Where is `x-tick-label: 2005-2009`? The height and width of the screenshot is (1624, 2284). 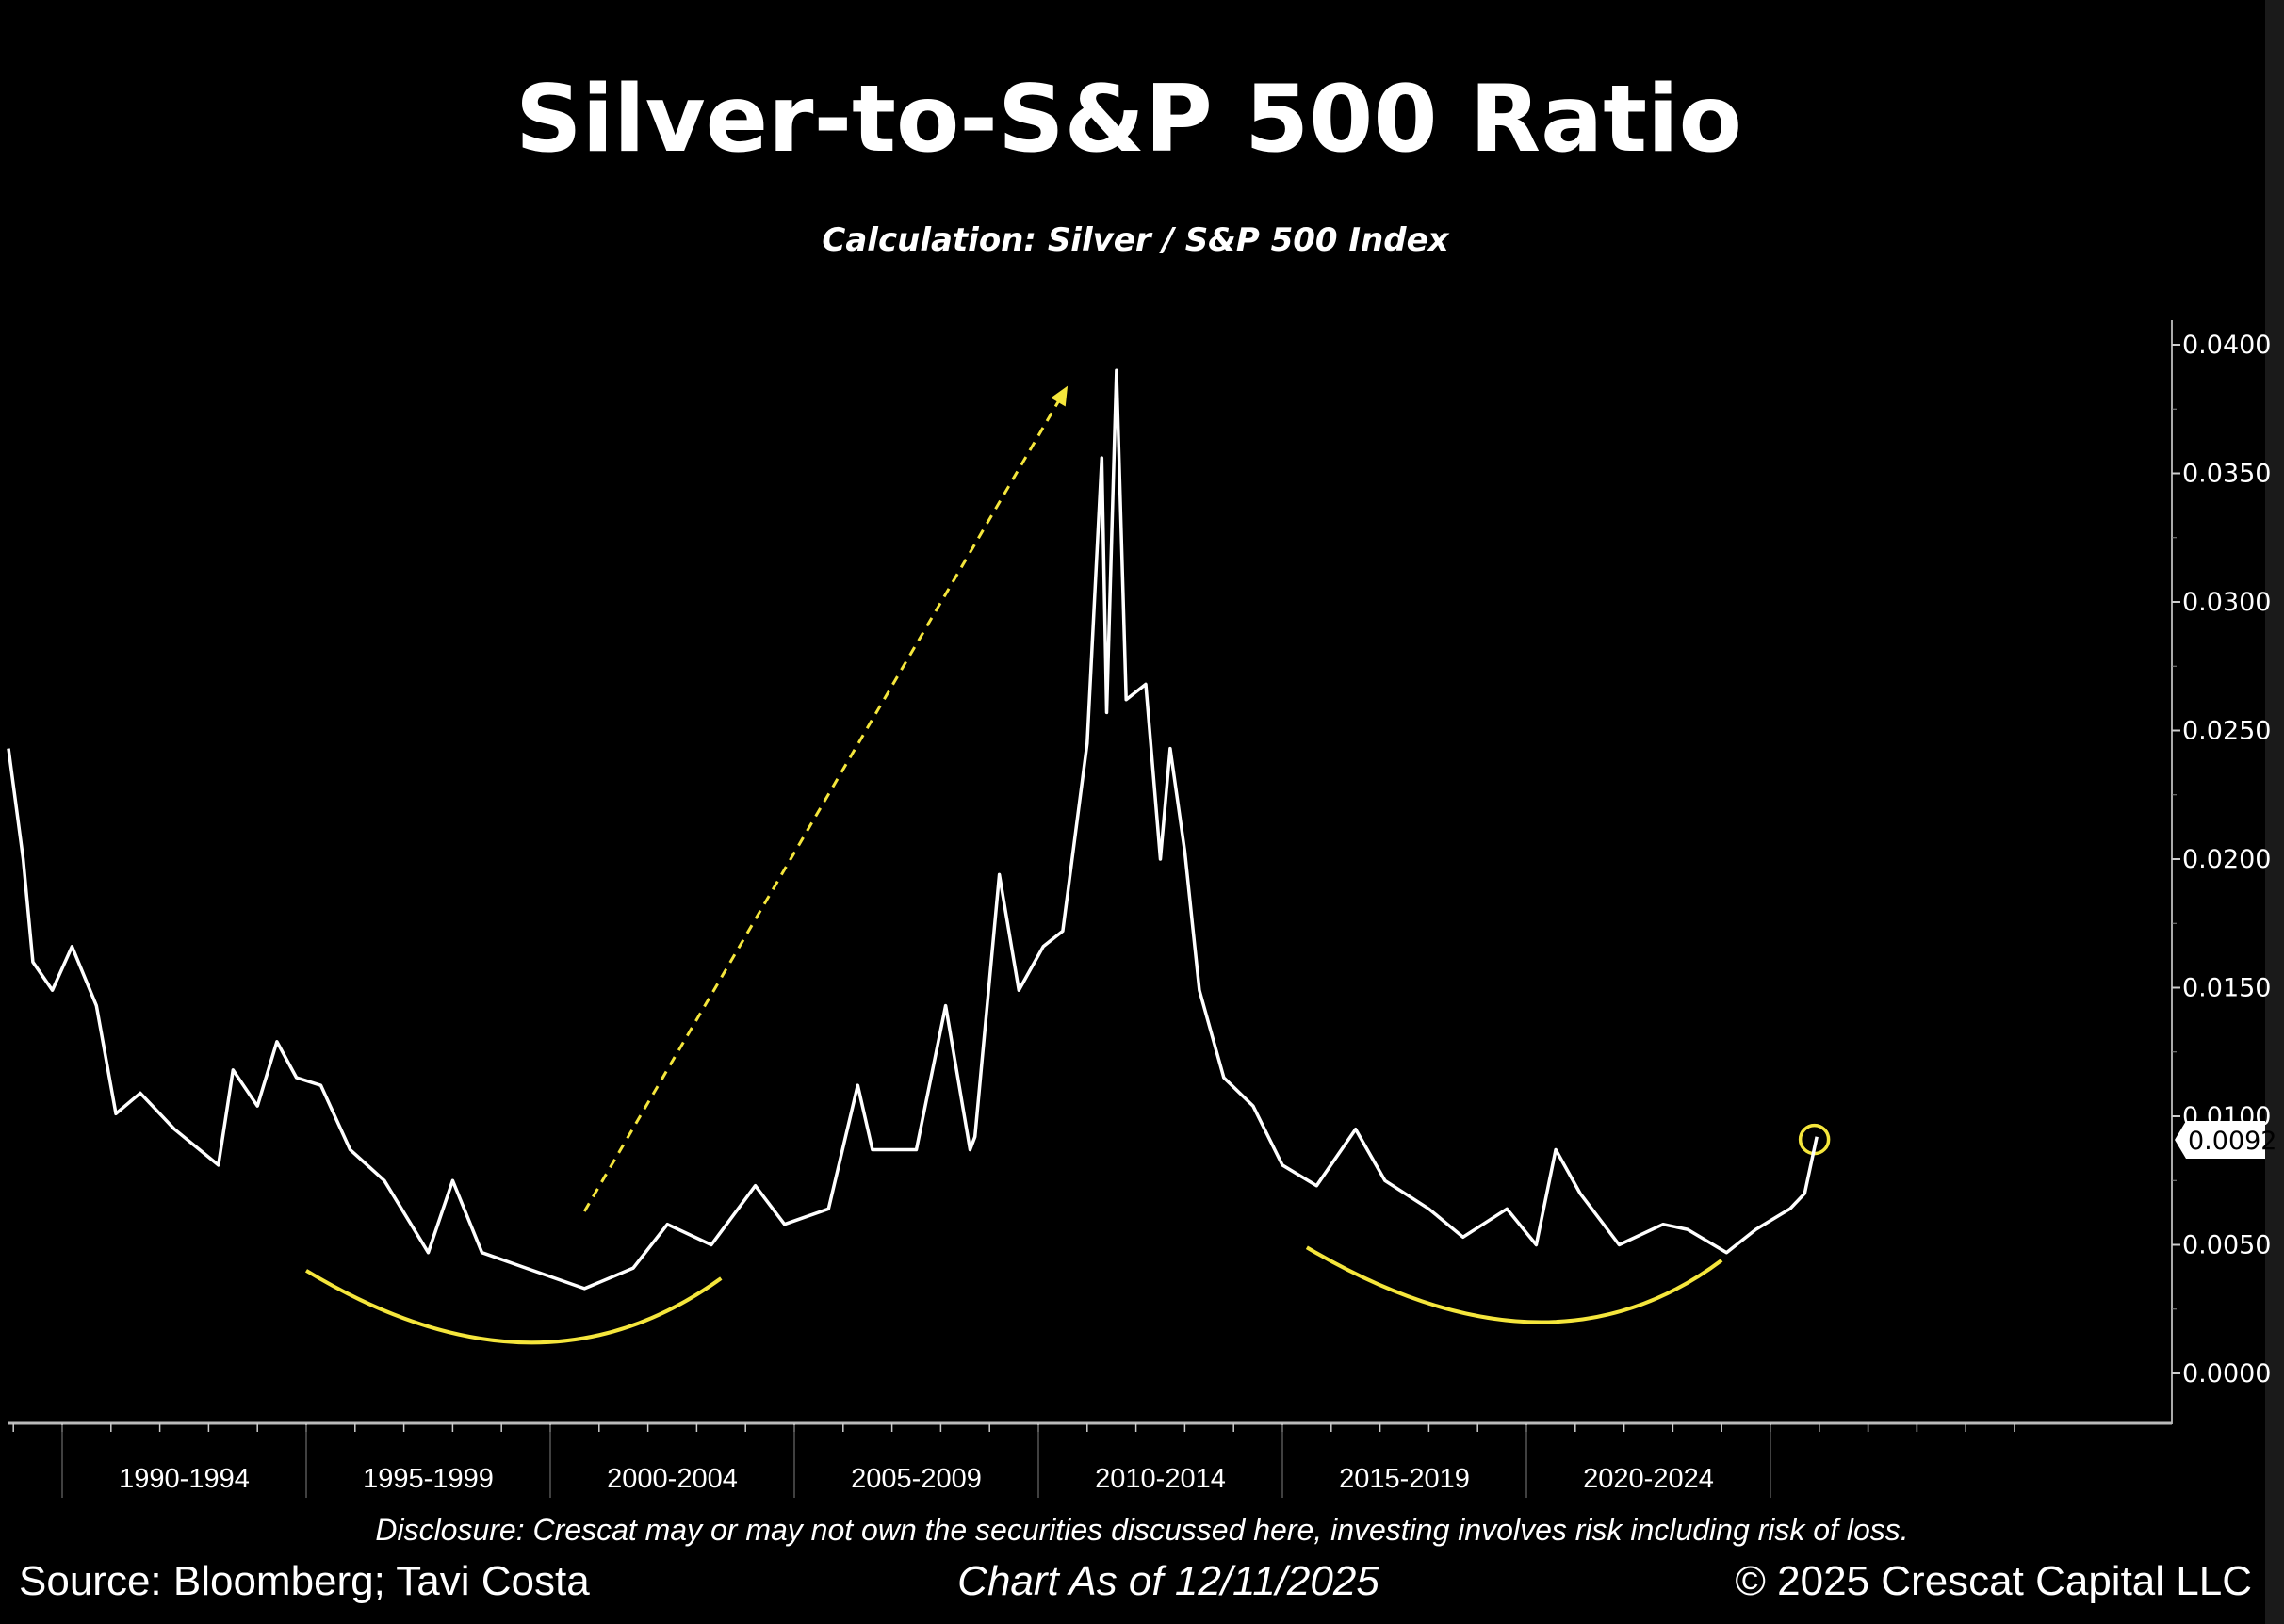 x-tick-label: 2005-2009 is located at coordinates (916, 1479).